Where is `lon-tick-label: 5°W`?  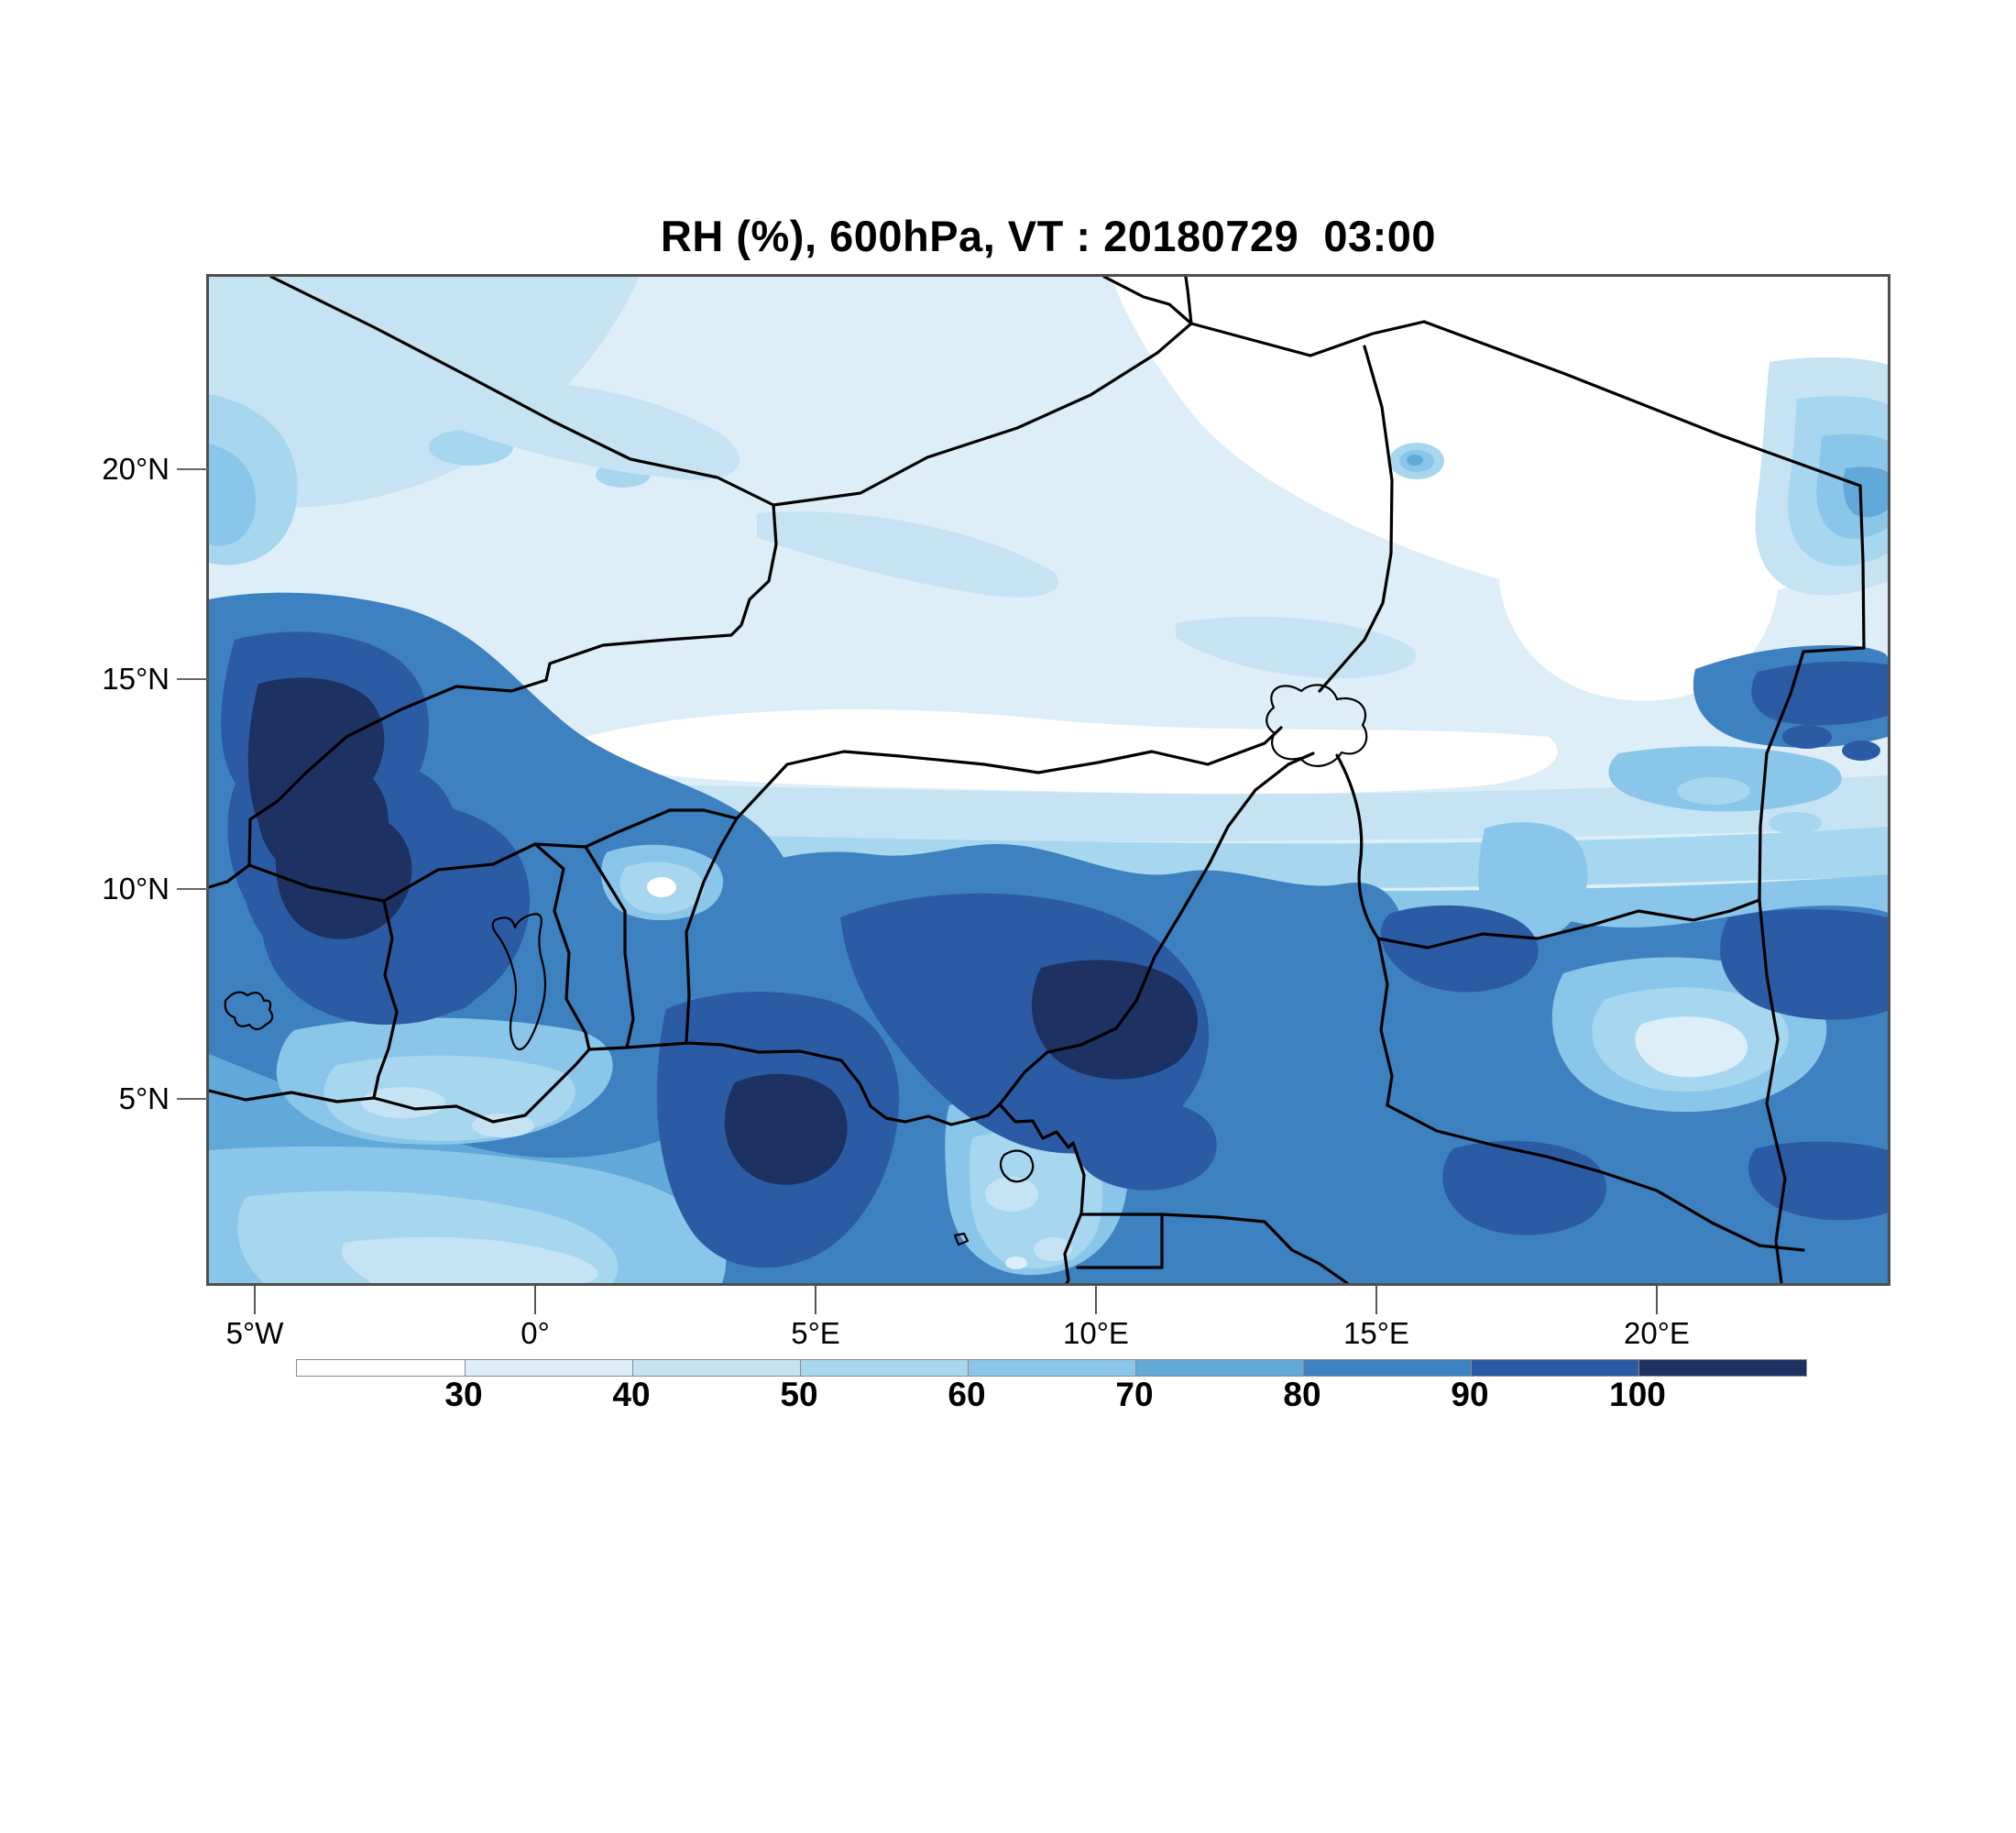
lon-tick-label: 5°W is located at coordinates (254, 1333).